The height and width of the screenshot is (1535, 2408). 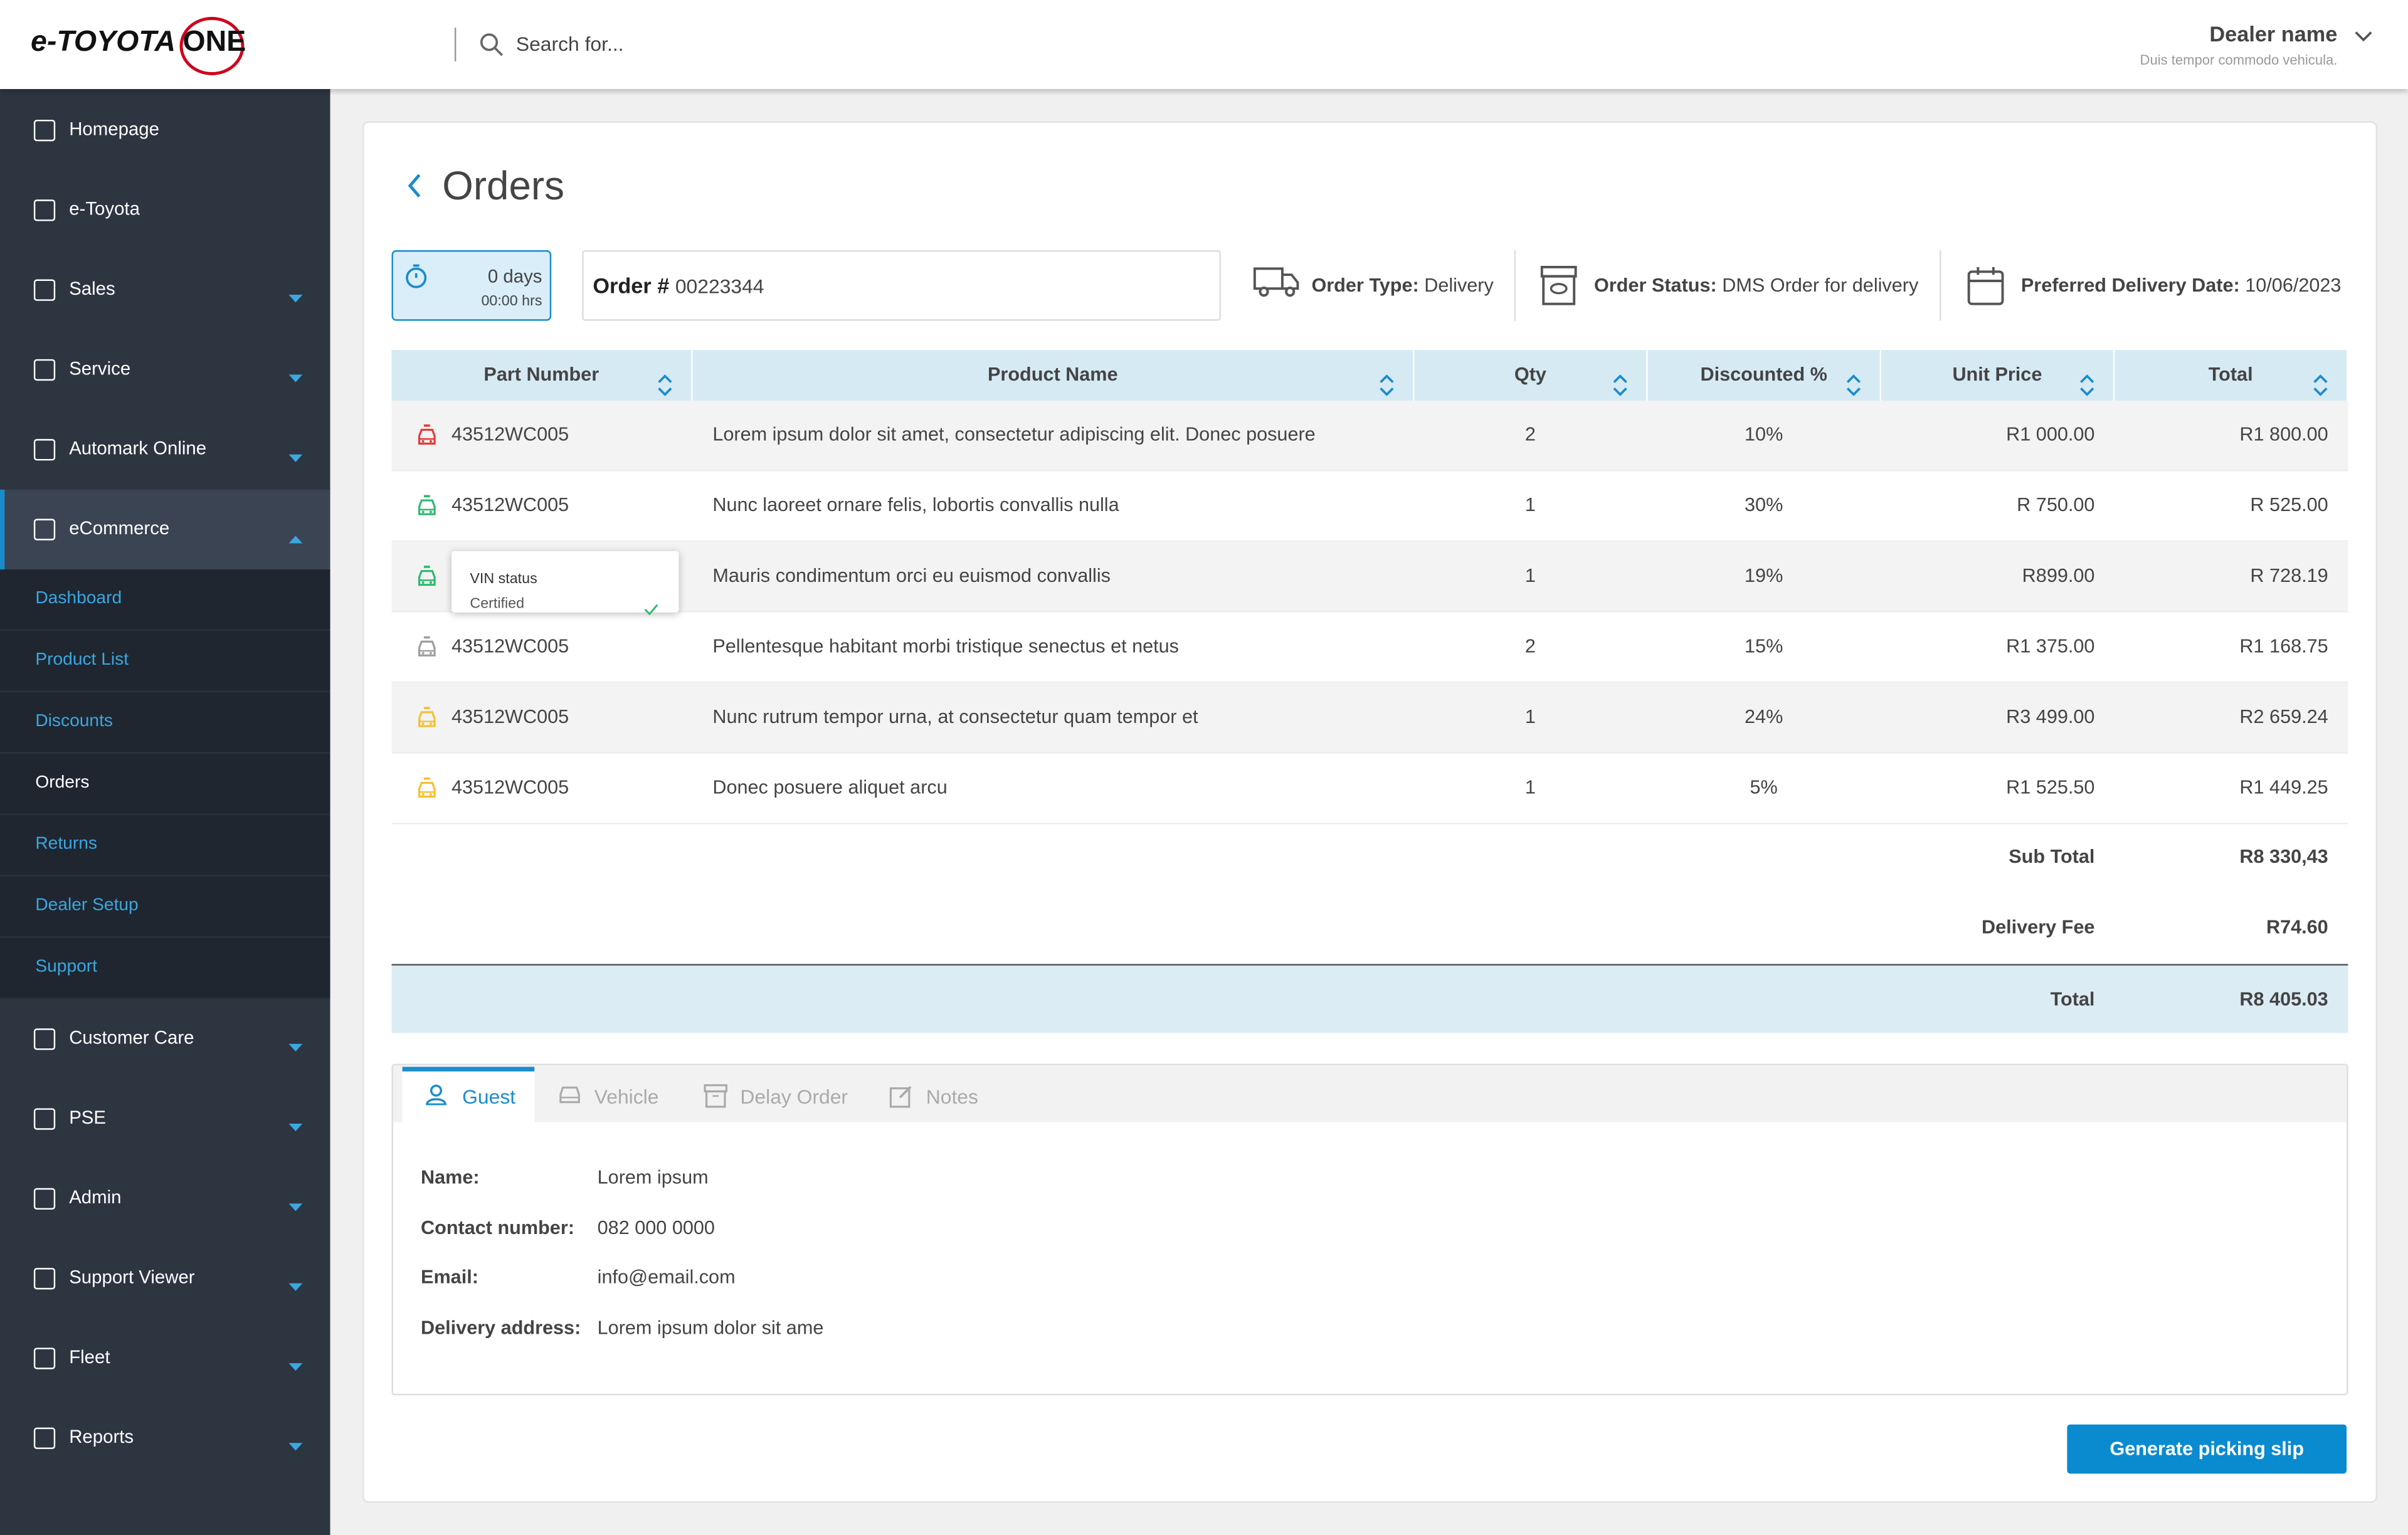 I want to click on table-cell: R 750.00, so click(x=2056, y=505).